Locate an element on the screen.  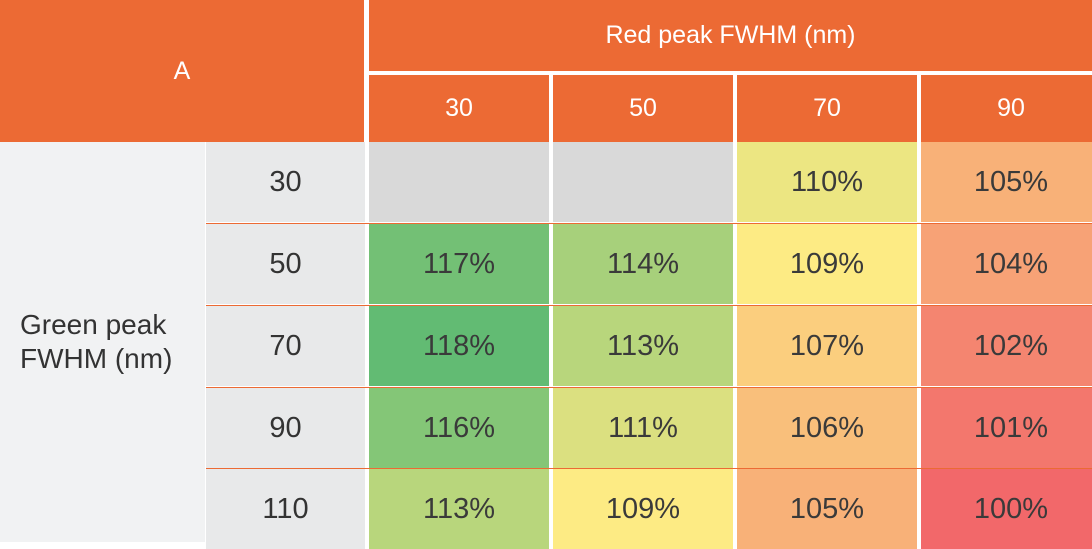
column-header-70: 70 is located at coordinates (827, 108).